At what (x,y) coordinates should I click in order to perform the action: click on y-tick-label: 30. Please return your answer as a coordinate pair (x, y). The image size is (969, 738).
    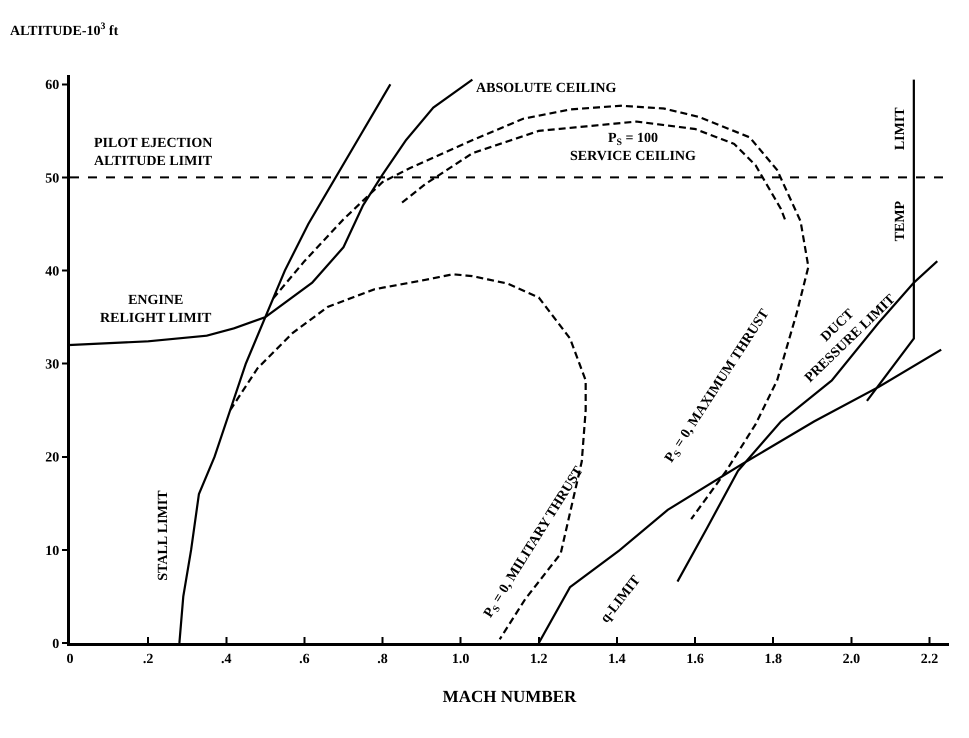
    Looking at the image, I should click on (52, 365).